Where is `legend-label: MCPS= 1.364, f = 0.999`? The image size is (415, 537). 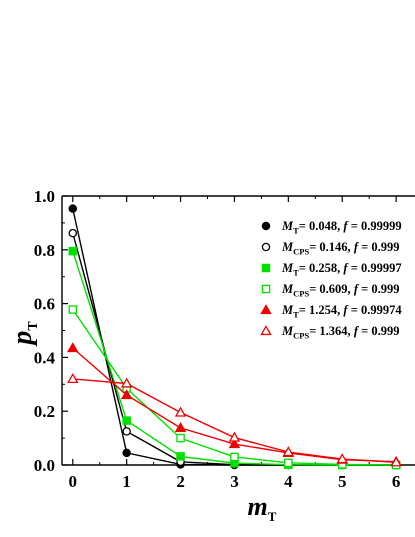 legend-label: MCPS= 1.364, f = 0.999 is located at coordinates (340, 332).